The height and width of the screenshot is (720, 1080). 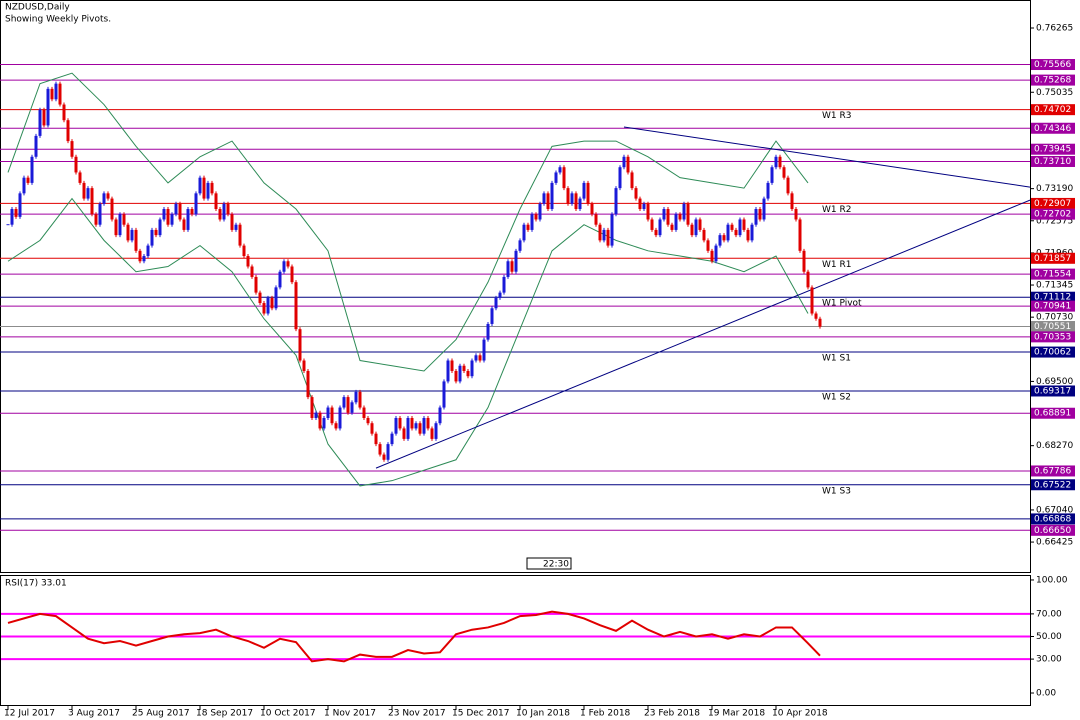 I want to click on level-name: W1 R3, so click(x=836, y=116).